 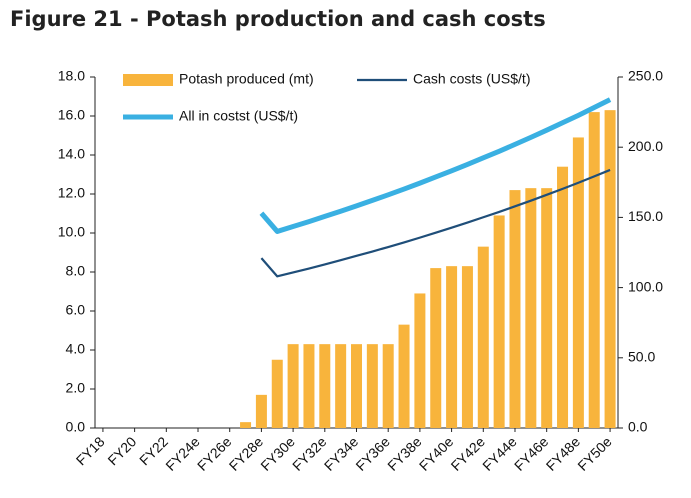 I want to click on y2-tick-label: 200.0, so click(x=645, y=146).